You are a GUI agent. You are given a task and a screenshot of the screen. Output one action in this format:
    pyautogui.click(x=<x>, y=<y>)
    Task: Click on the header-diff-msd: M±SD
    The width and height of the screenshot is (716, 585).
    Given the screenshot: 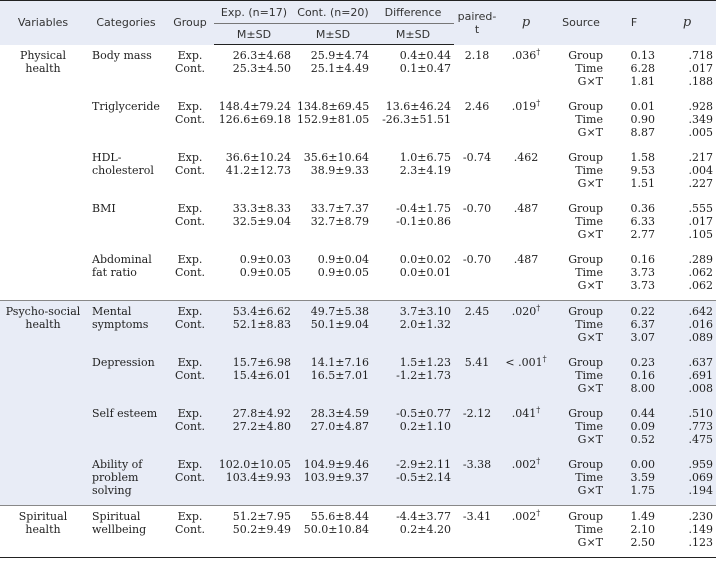 What is the action you would take?
    pyautogui.click(x=413, y=34)
    